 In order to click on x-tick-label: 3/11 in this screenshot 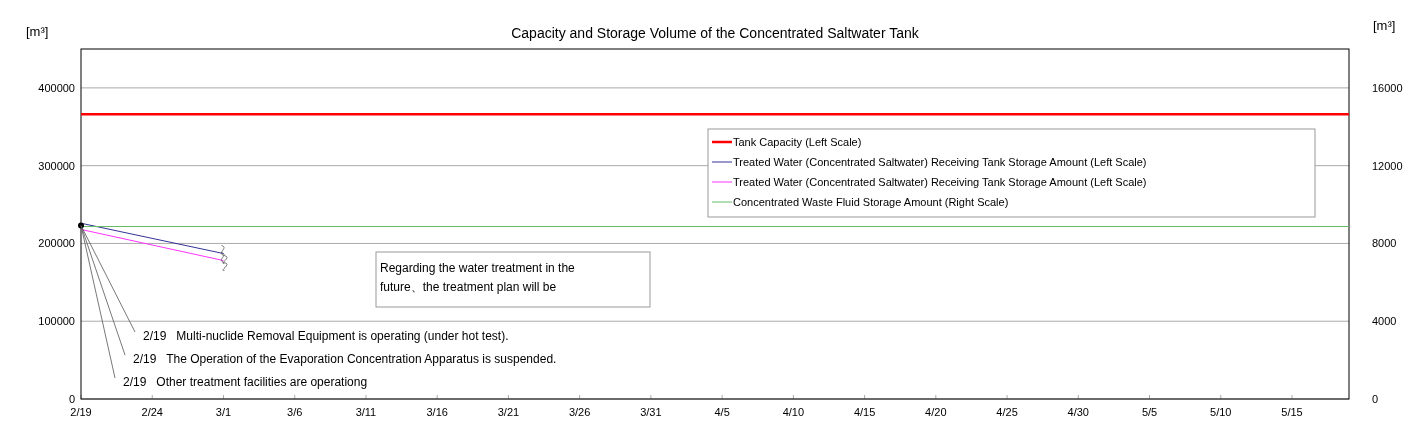, I will do `click(366, 412)`.